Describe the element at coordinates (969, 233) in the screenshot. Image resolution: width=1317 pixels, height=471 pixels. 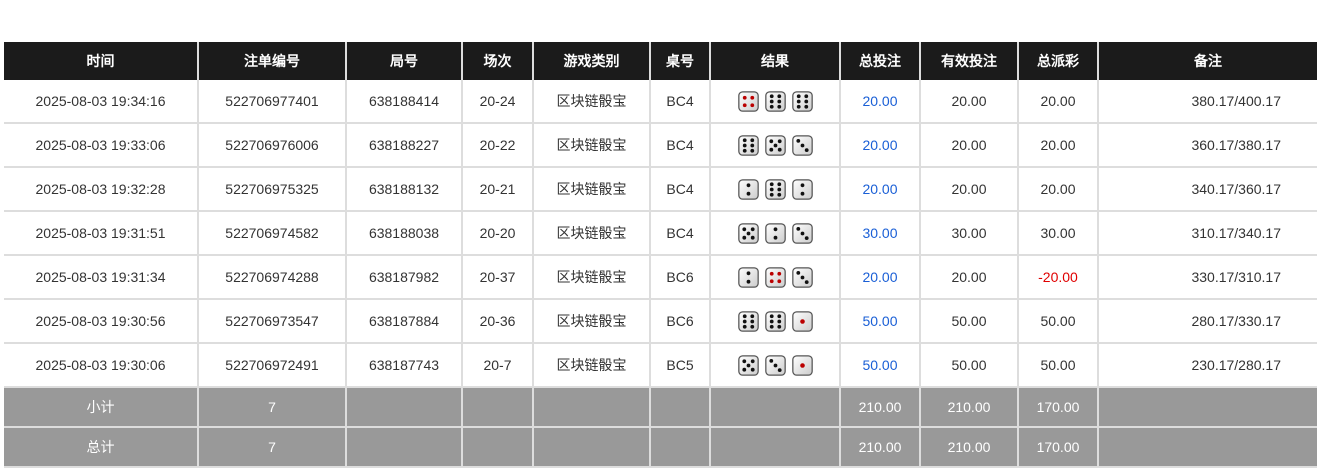
I see `cell-valid: 30.00` at that location.